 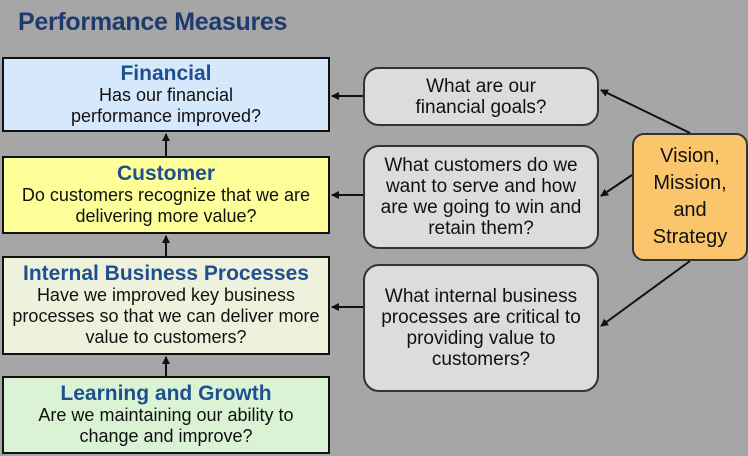 What do you see at coordinates (645, 111) in the screenshot?
I see `arrow-vision-to-q1` at bounding box center [645, 111].